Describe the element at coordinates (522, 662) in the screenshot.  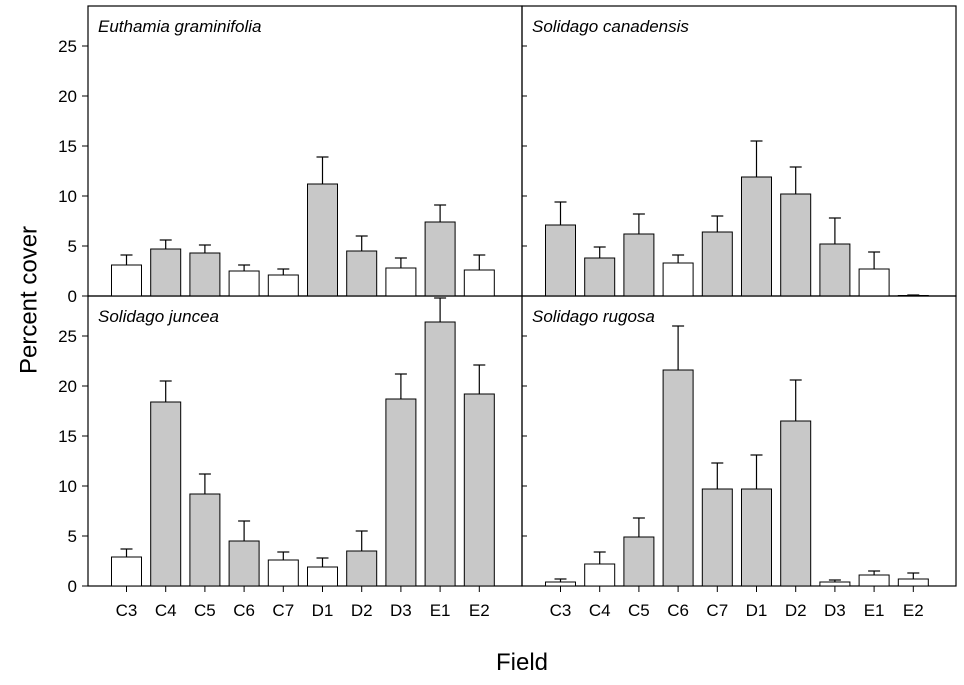
I see `x-axis-title: Field` at that location.